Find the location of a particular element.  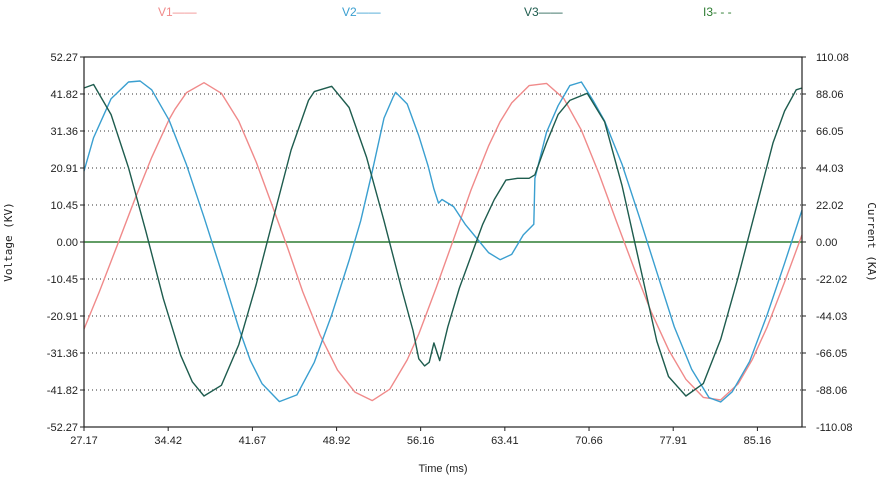

y2-tick-label: -22.02 is located at coordinates (831, 280).